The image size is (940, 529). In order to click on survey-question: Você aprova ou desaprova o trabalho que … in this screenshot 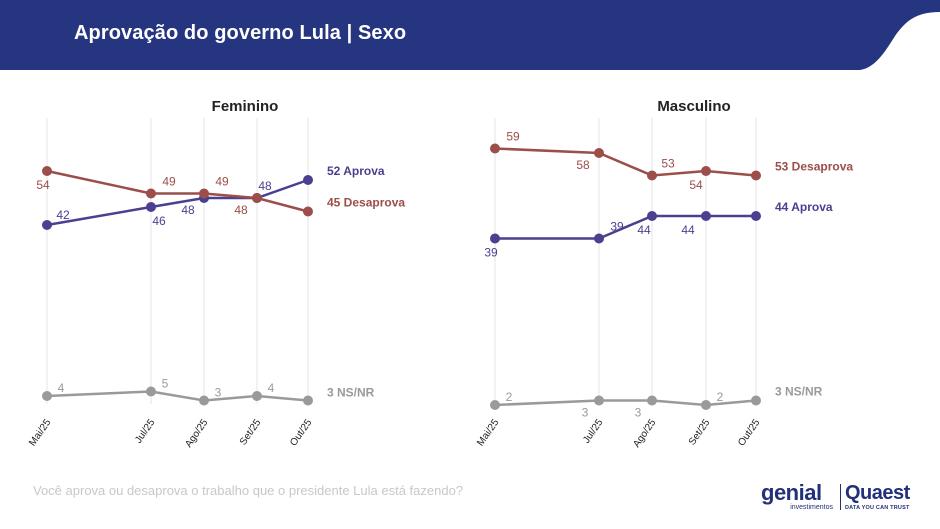, I will do `click(248, 490)`.